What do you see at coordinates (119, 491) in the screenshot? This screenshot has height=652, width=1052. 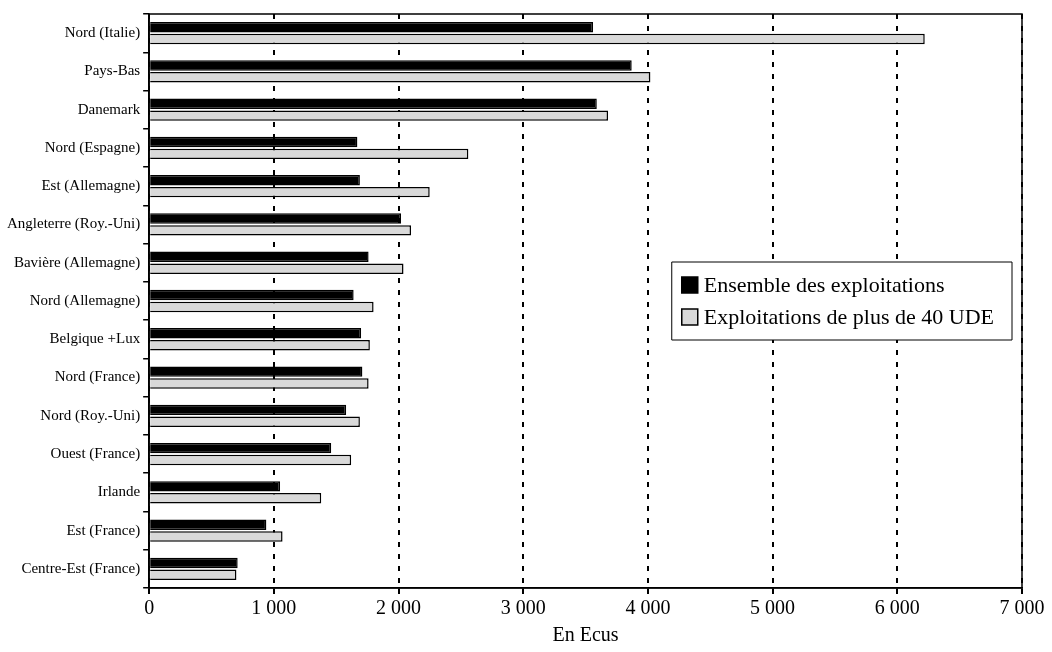 I see `y-tick-label: Irlande` at bounding box center [119, 491].